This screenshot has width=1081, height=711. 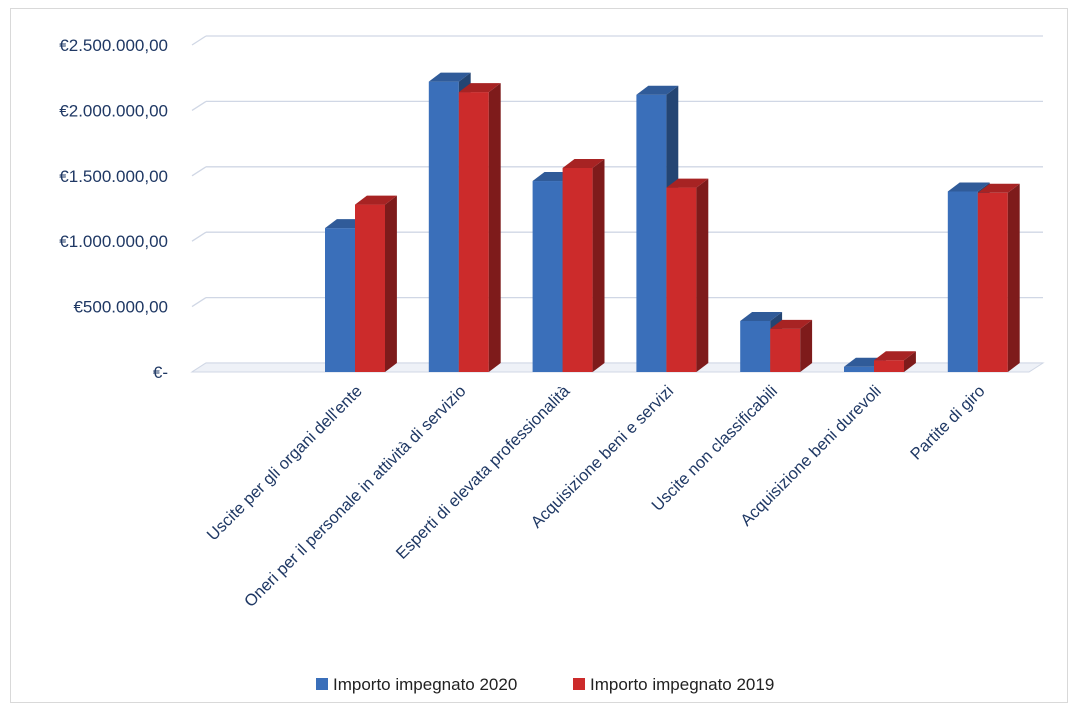 I want to click on legend-item: Importo impegnato 2019, so click(x=673, y=684).